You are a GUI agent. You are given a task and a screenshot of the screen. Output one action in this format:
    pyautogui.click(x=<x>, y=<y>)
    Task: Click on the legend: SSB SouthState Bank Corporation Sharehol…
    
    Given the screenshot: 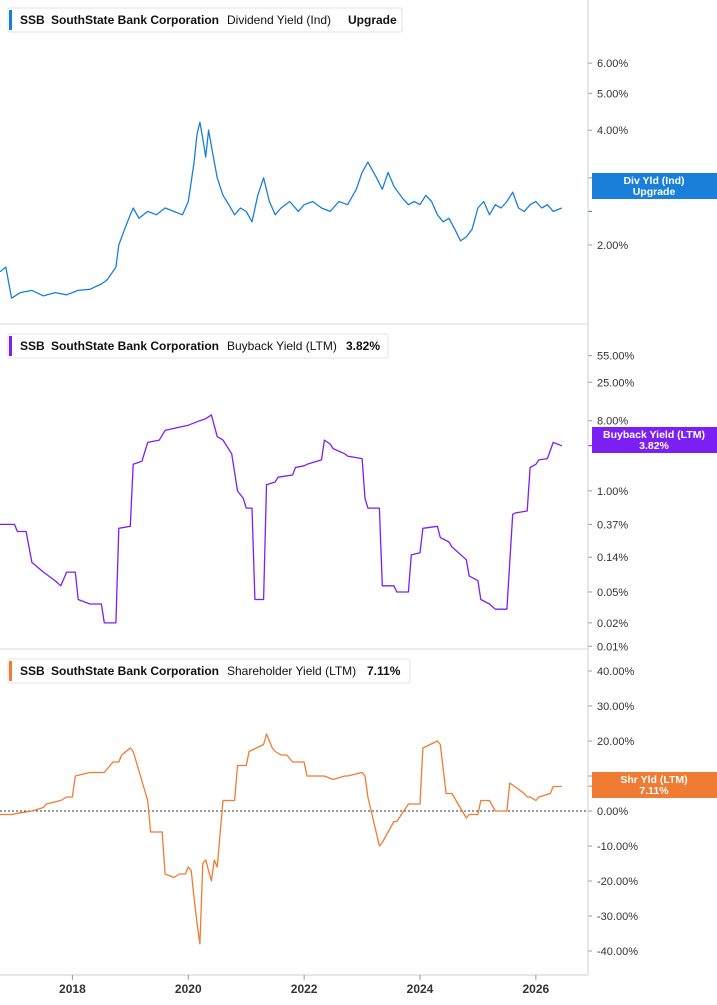 What is the action you would take?
    pyautogui.click(x=209, y=671)
    